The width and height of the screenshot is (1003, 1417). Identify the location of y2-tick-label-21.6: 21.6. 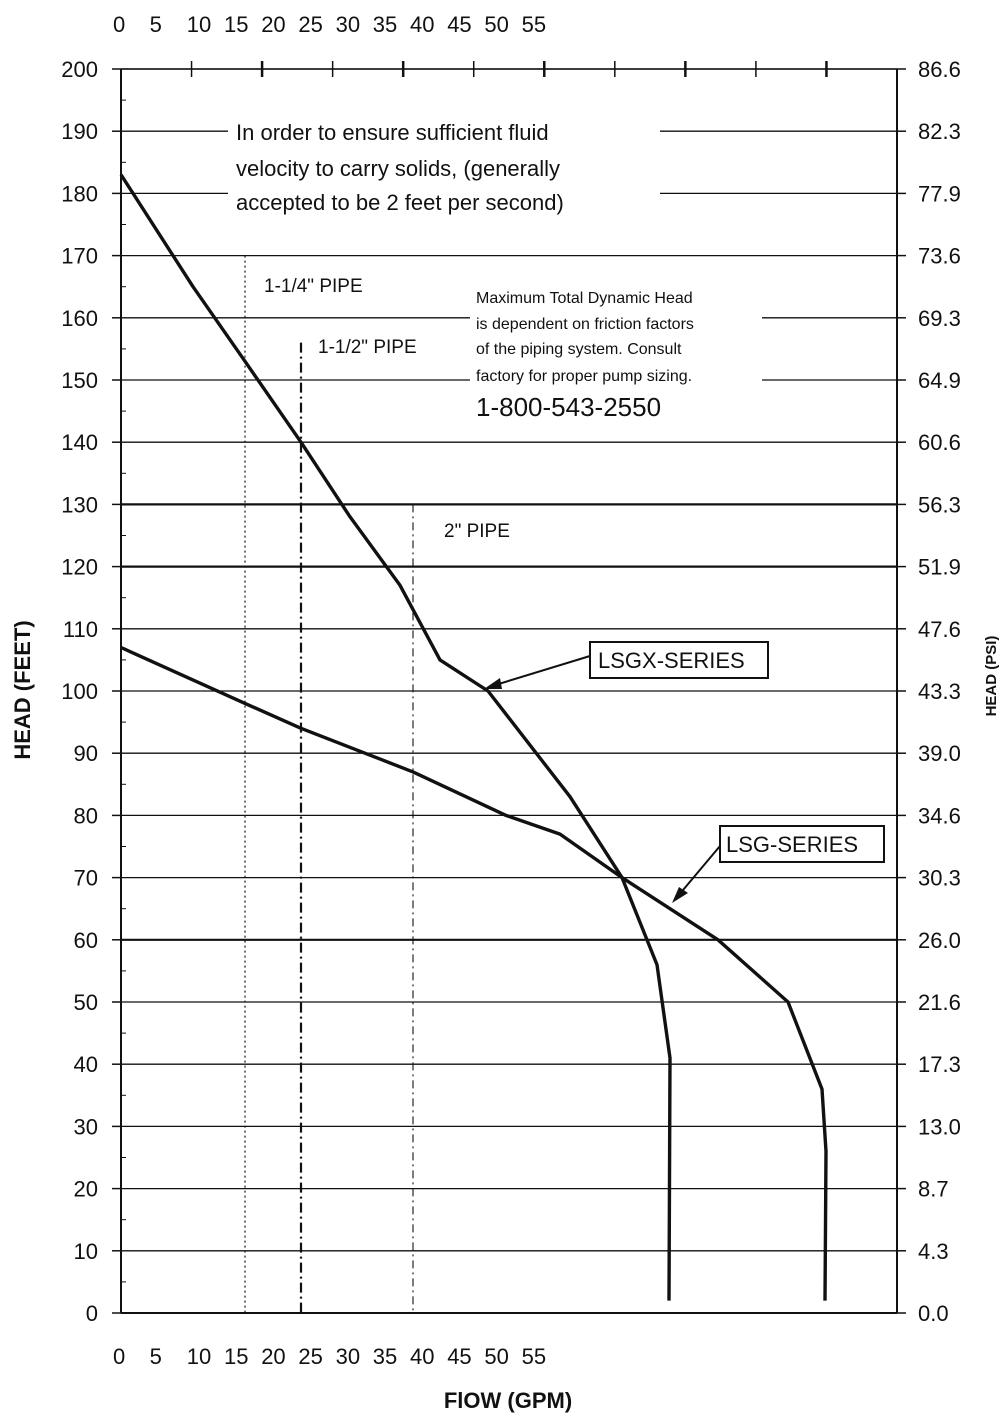
(939, 1002).